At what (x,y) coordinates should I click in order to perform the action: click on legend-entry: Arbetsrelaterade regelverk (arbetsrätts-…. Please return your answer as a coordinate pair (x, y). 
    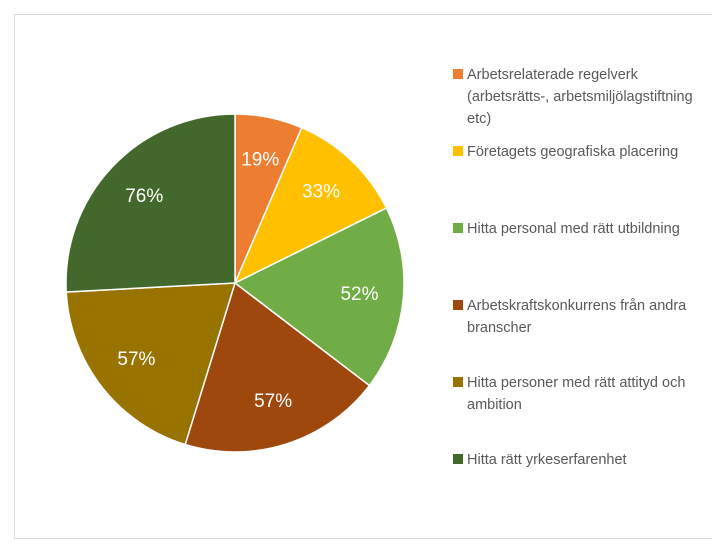
    Looking at the image, I should click on (578, 102).